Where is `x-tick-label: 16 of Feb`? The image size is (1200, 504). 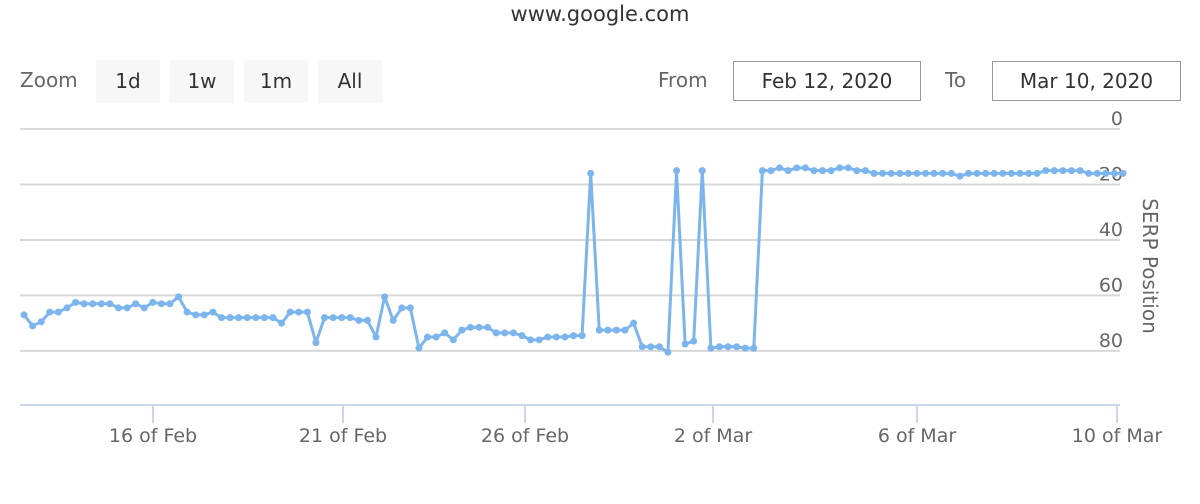 x-tick-label: 16 of Feb is located at coordinates (153, 436).